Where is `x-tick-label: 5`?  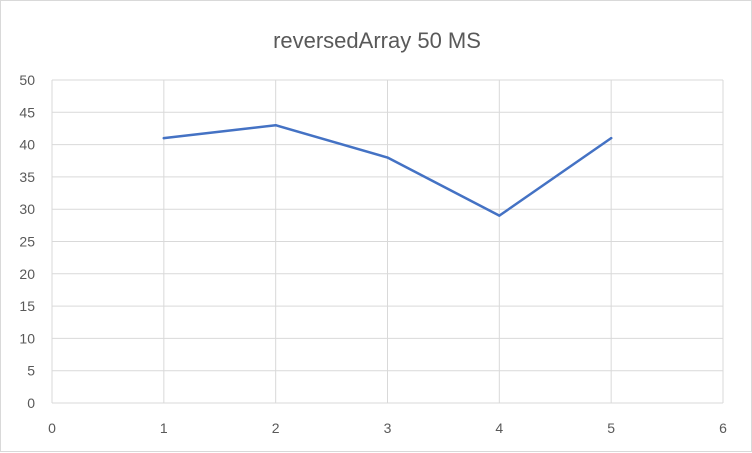 x-tick-label: 5 is located at coordinates (611, 428).